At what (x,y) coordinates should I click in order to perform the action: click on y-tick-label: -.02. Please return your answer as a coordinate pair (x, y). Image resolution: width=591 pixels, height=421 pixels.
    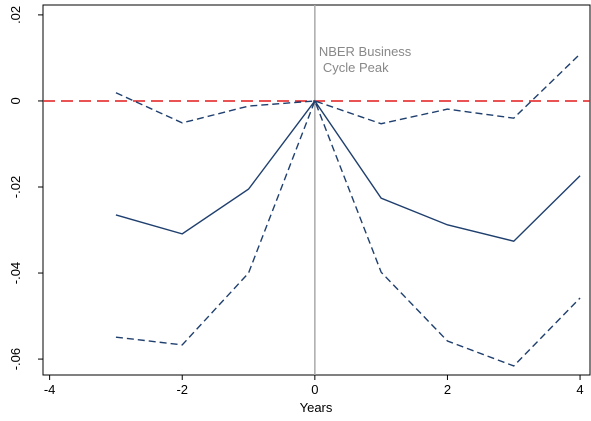
    Looking at the image, I should click on (15, 187).